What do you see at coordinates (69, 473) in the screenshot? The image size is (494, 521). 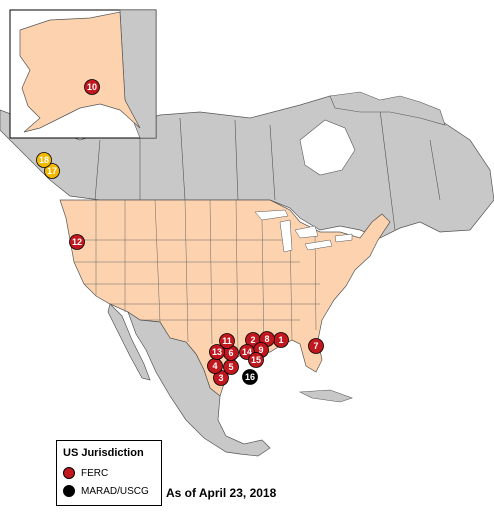 I see `ferc-dot-icon` at bounding box center [69, 473].